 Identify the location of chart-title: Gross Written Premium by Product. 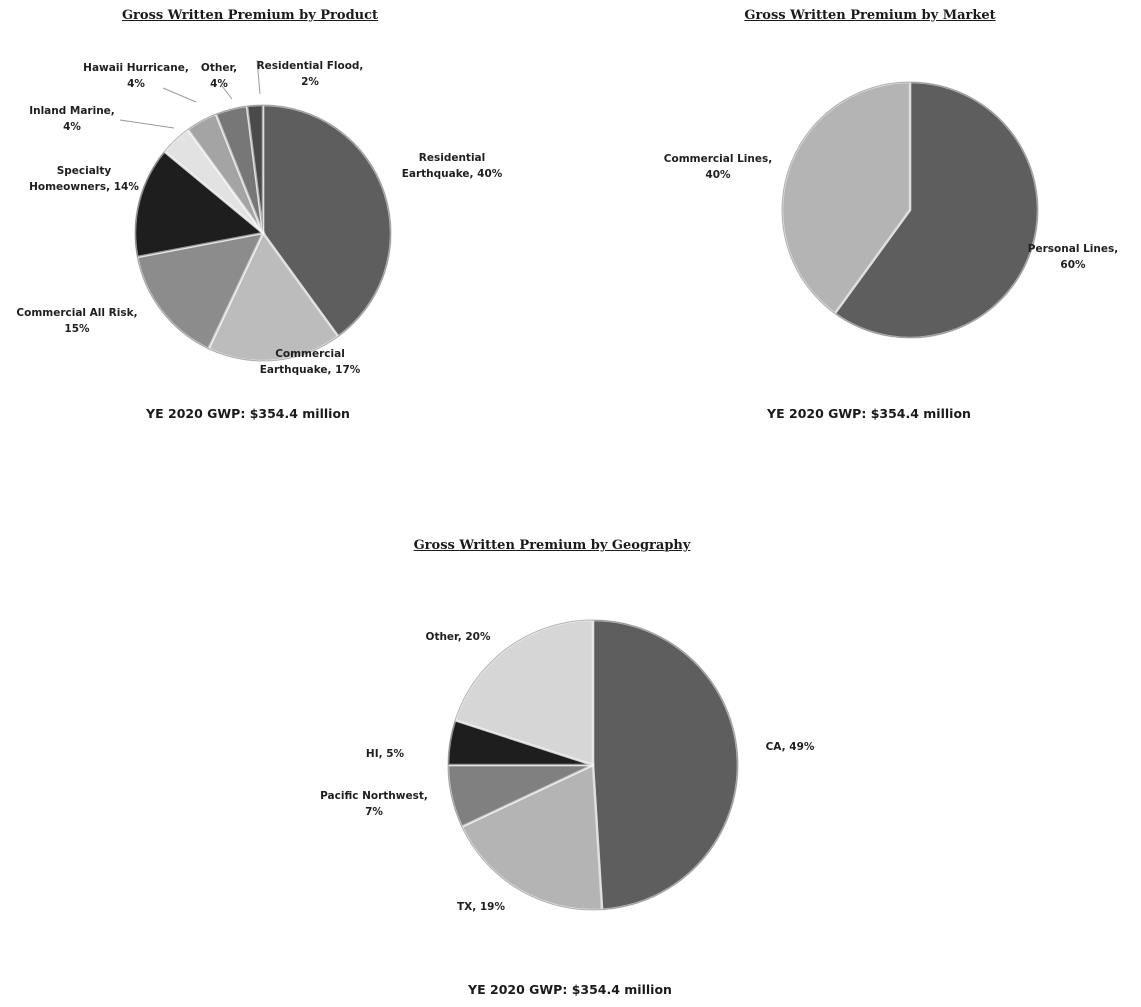
(250, 15).